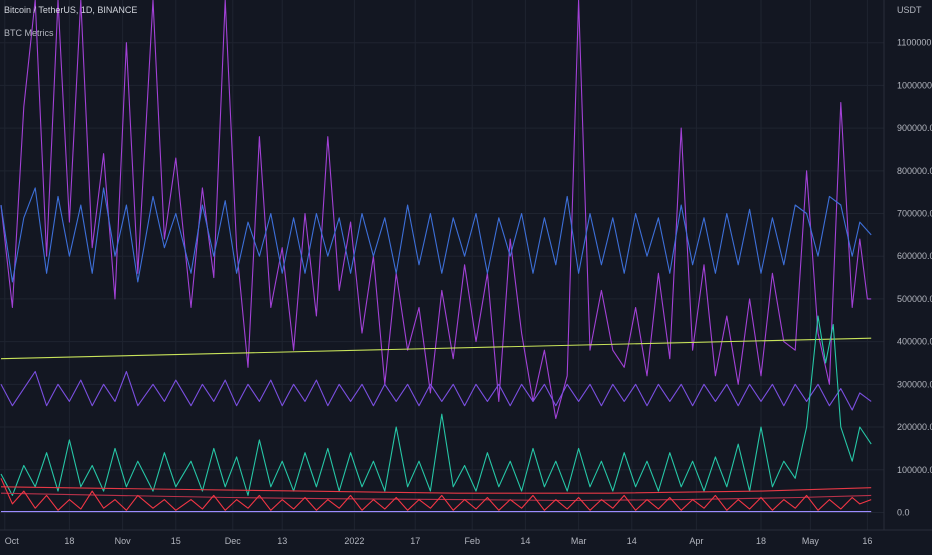 Image resolution: width=932 pixels, height=555 pixels. I want to click on x-tick-label: Dec, so click(233, 541).